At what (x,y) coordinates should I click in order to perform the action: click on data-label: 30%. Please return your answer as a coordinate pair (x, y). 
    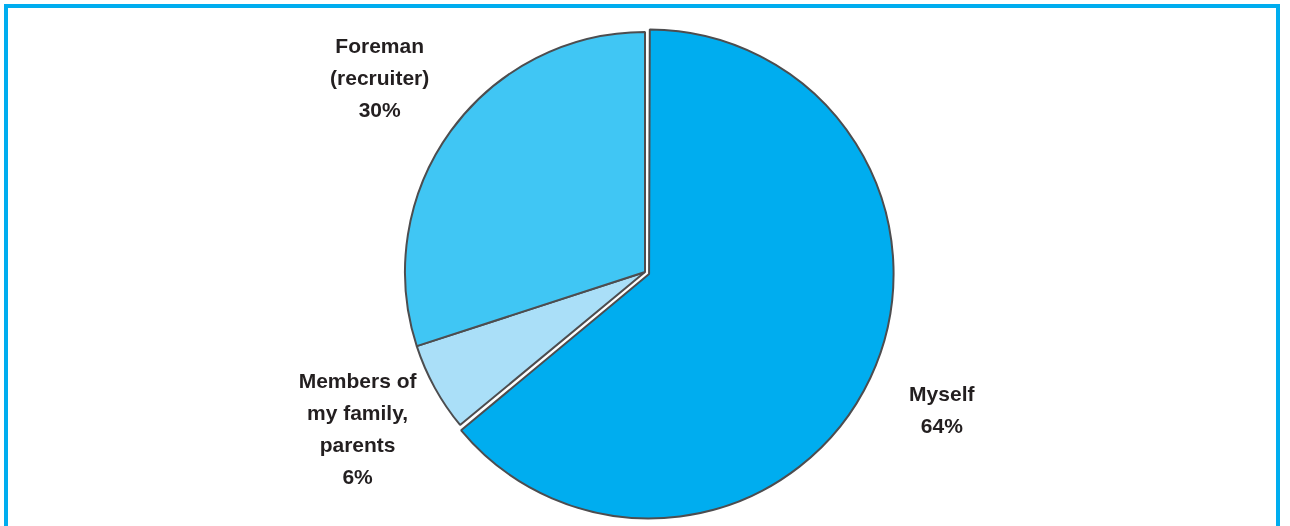
    Looking at the image, I should click on (379, 109).